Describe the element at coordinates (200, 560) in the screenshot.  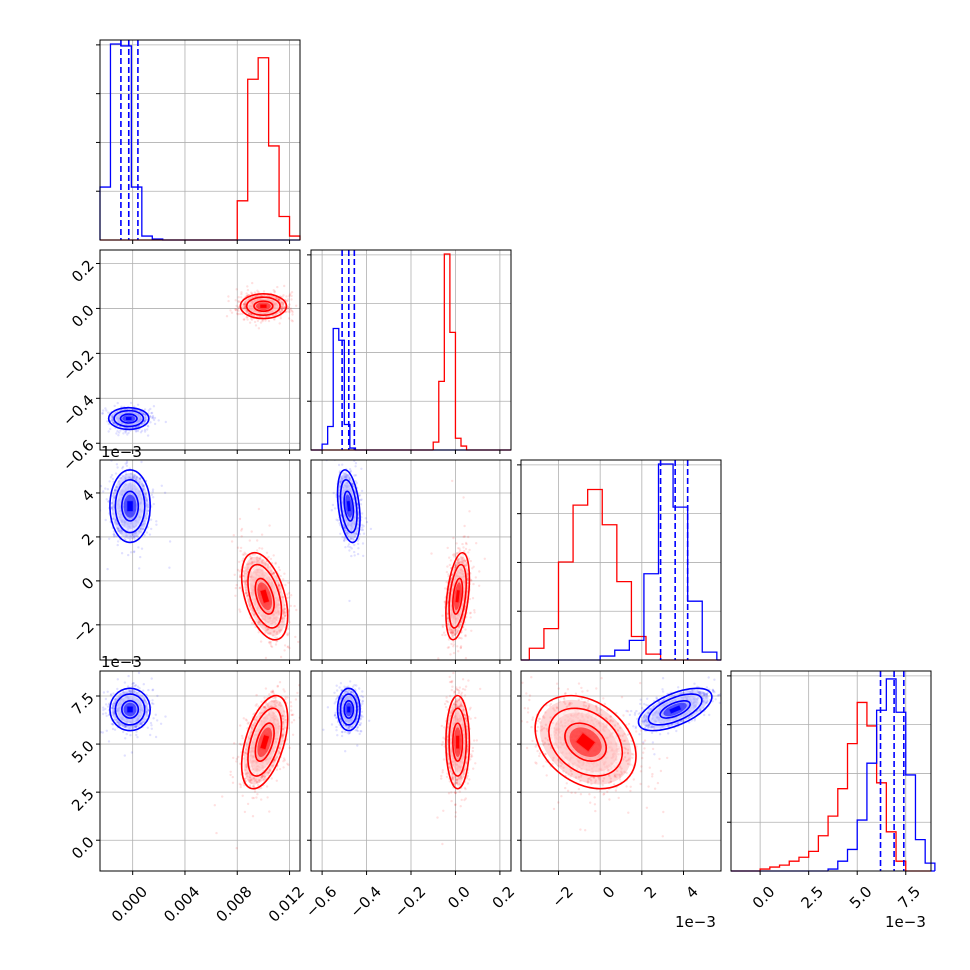
I see `scatter-area-p20` at that location.